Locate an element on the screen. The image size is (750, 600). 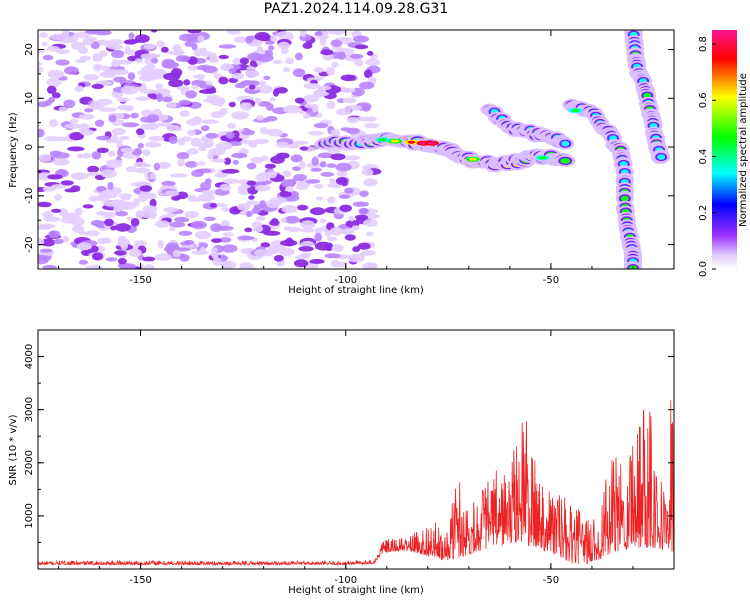
snr-x-tick-label: -150 is located at coordinates (140, 580).